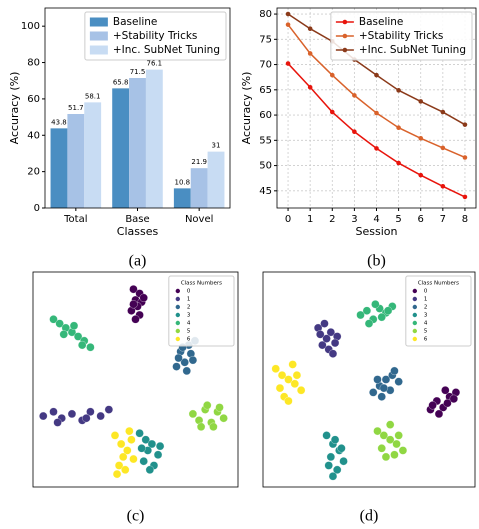 Image resolution: width=479 pixels, height=529 pixels. I want to click on legend-label: 5, so click(426, 332).